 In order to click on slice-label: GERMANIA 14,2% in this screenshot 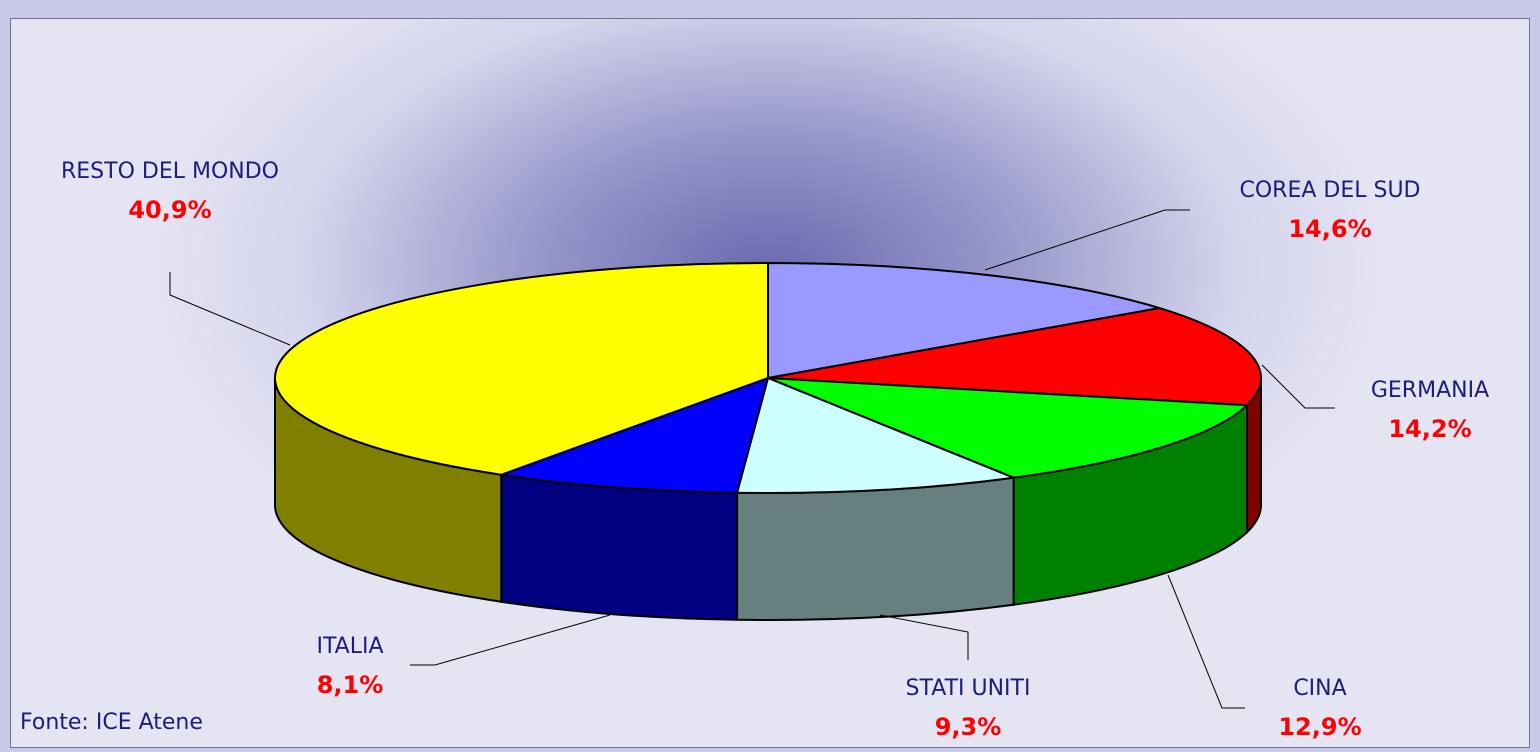, I will do `click(1430, 410)`.